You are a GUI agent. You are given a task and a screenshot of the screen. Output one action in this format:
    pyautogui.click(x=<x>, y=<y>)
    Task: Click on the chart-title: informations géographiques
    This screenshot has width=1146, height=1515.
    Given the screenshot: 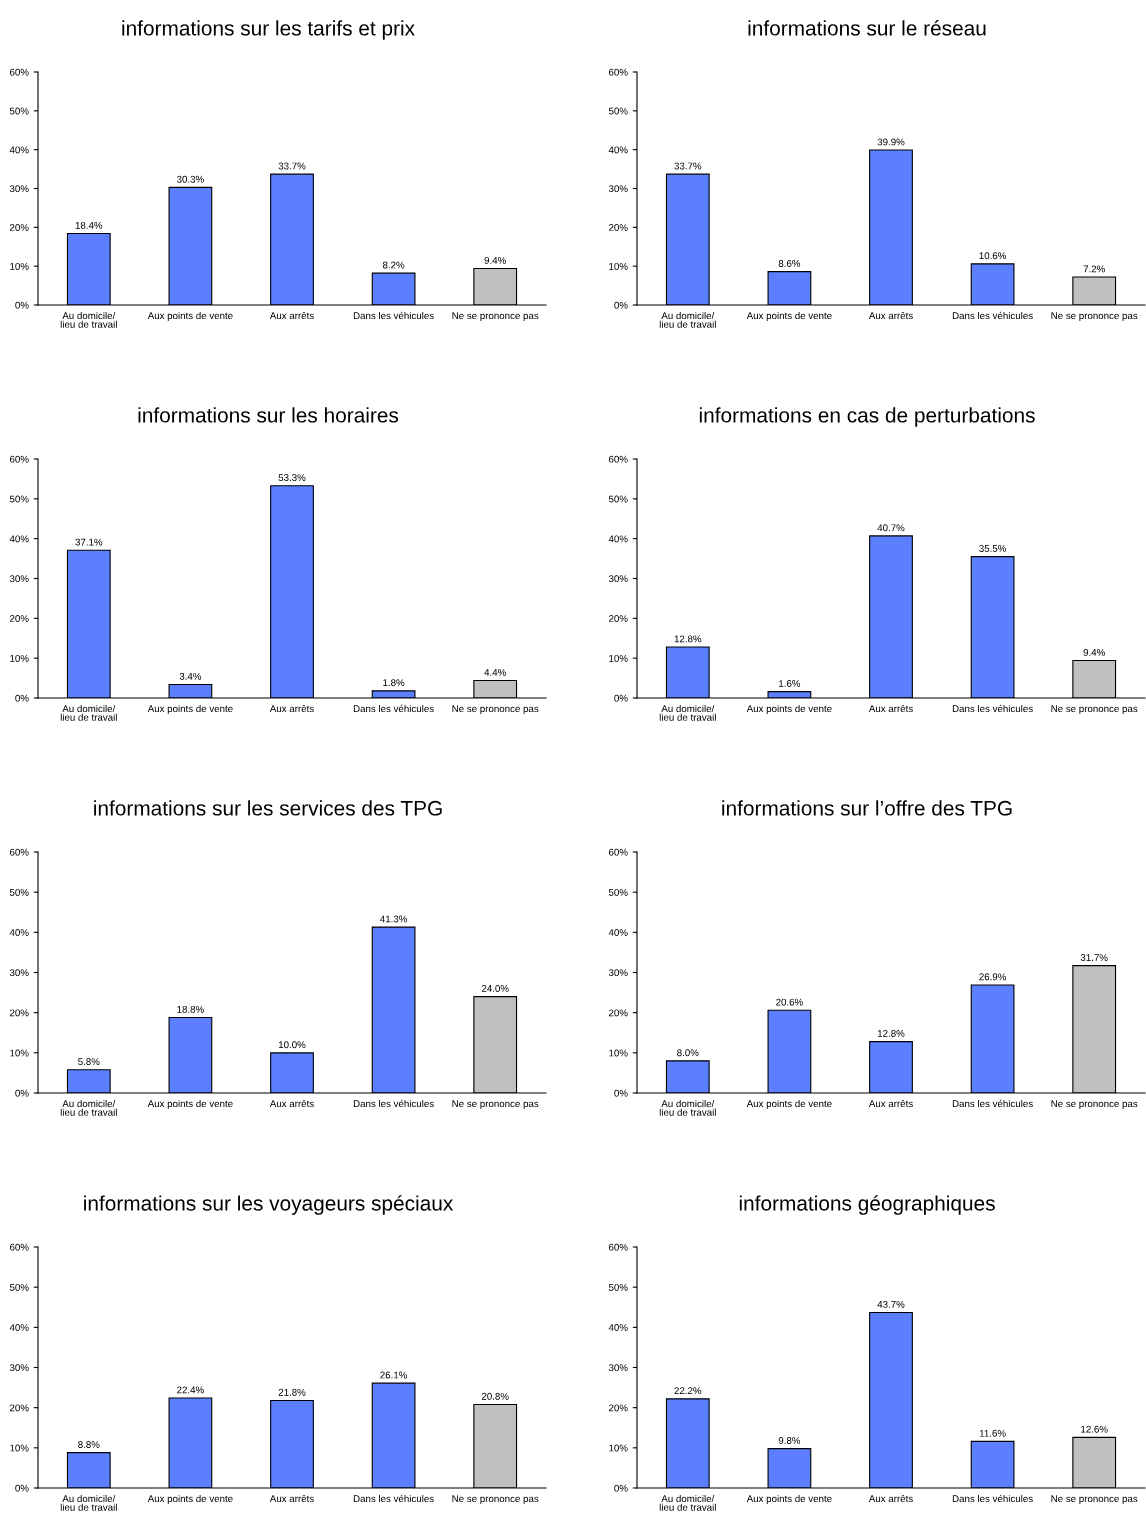 What is the action you would take?
    pyautogui.click(x=867, y=1205)
    